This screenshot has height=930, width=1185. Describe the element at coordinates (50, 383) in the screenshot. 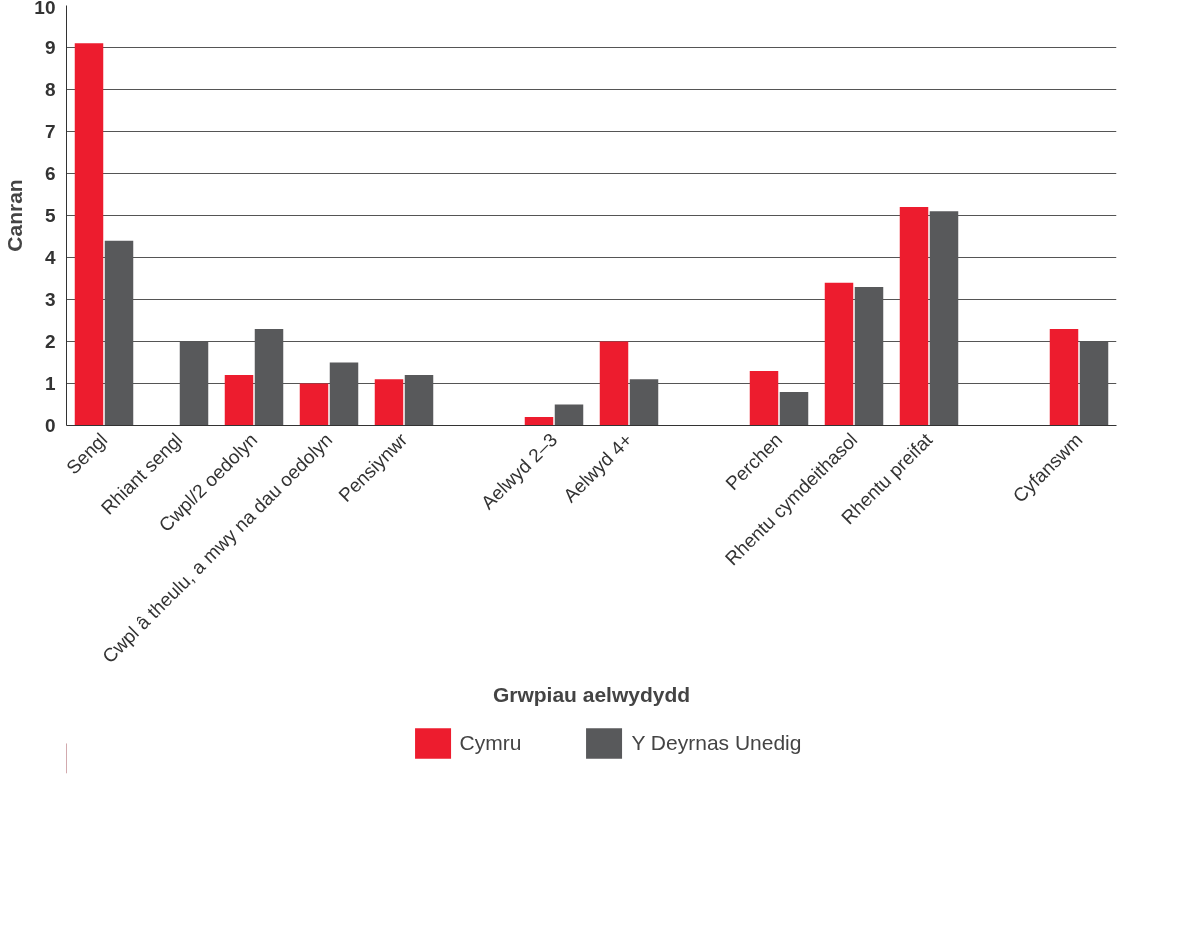

I see `y-tick-label: 1` at that location.